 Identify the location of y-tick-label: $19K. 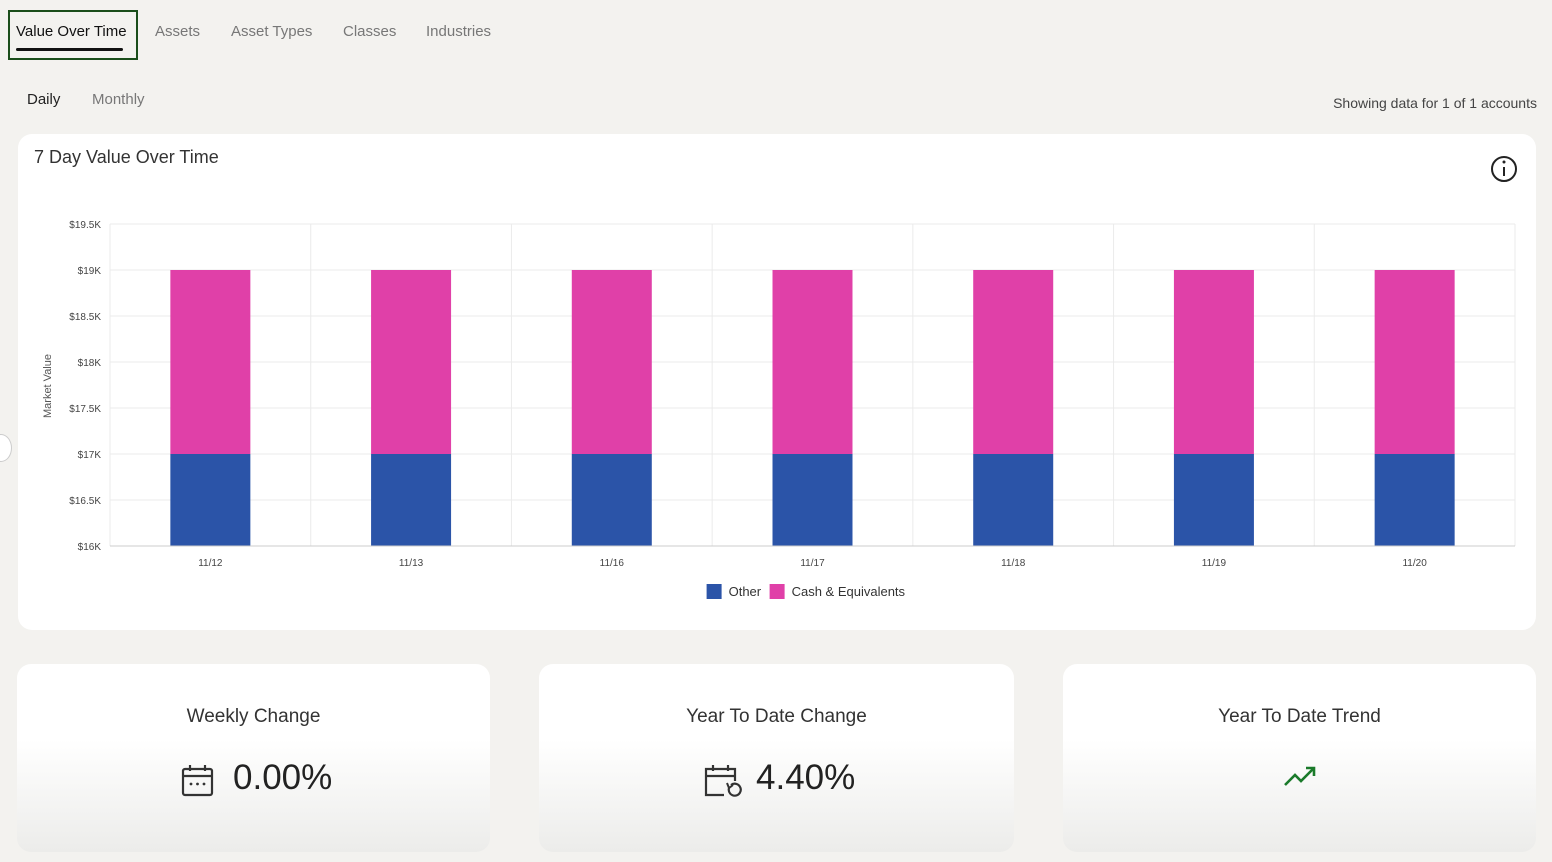
(90, 271).